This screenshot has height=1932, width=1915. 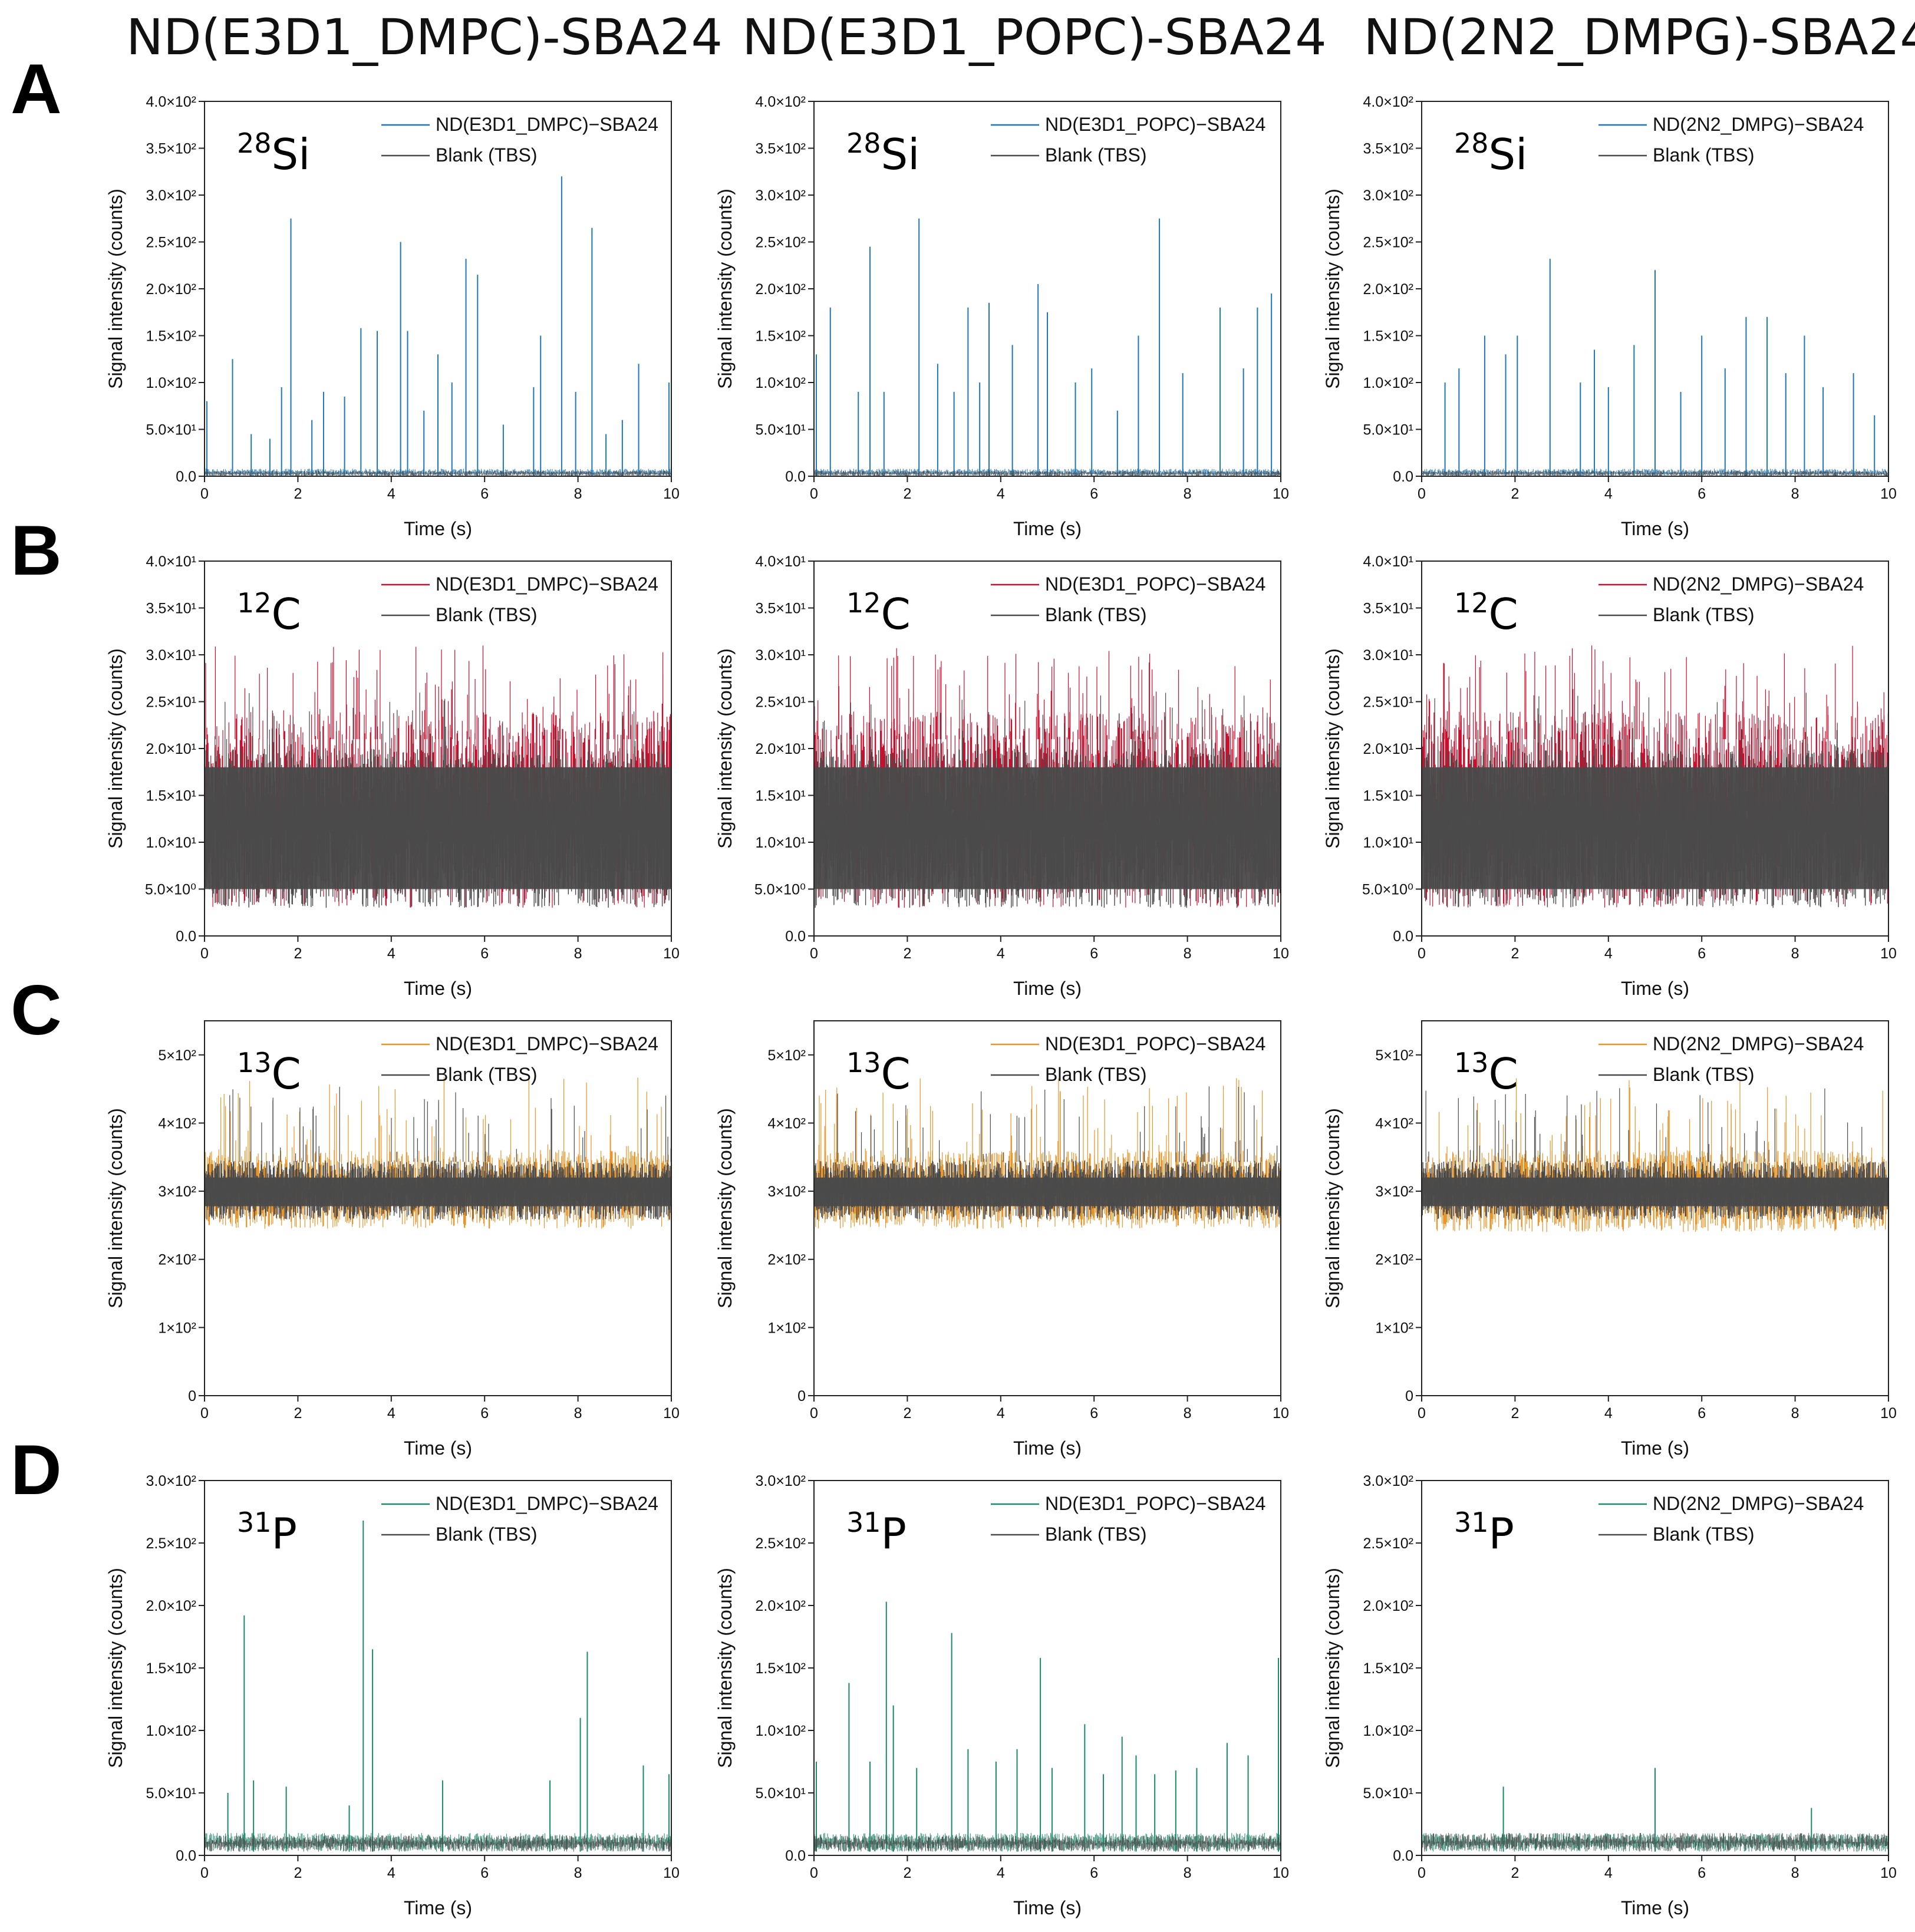 I want to click on y-tick-label: 2.5×10¹, so click(x=1388, y=702).